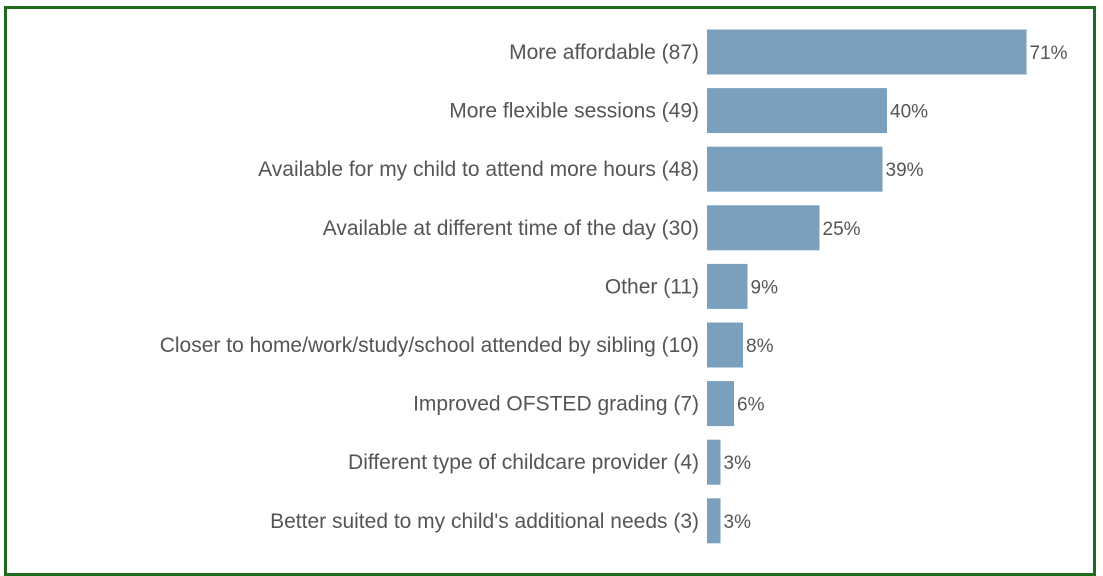 The width and height of the screenshot is (1103, 576). I want to click on value-label-5: 9%, so click(765, 287).